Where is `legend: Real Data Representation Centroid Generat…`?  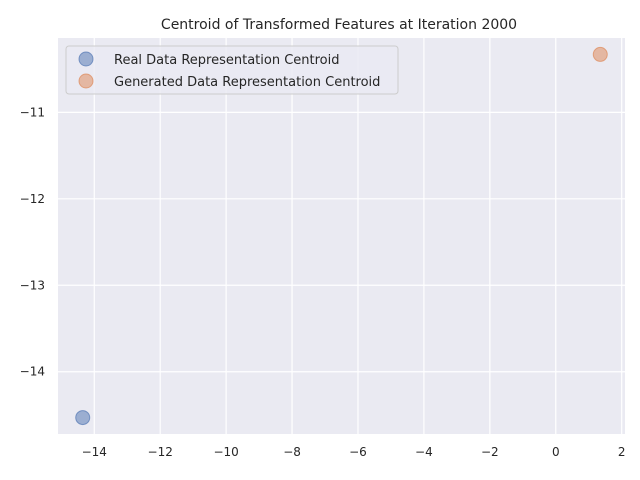 legend: Real Data Representation Centroid Generat… is located at coordinates (232, 70).